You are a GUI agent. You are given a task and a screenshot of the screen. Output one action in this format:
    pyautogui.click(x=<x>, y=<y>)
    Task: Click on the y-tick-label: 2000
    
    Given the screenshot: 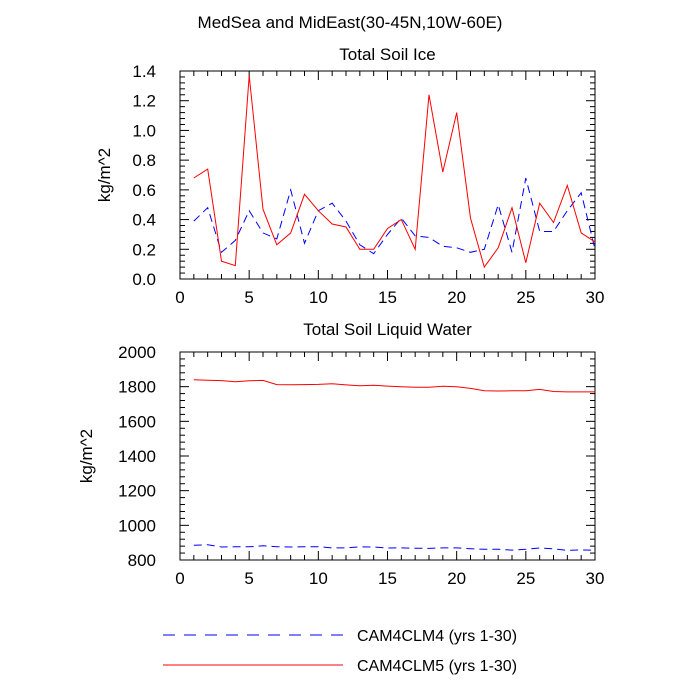 What is the action you would take?
    pyautogui.click(x=137, y=352)
    